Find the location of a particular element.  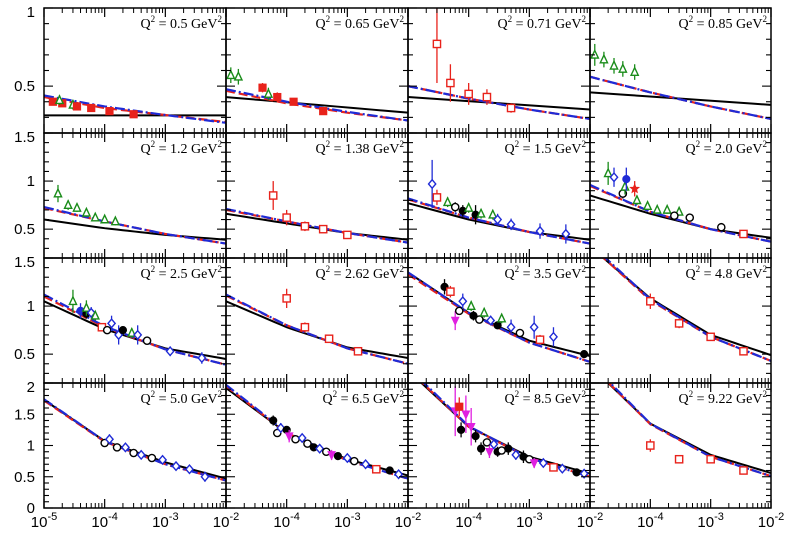

panel-15: Q2 = 9.22 GeV2 is located at coordinates (680, 445).